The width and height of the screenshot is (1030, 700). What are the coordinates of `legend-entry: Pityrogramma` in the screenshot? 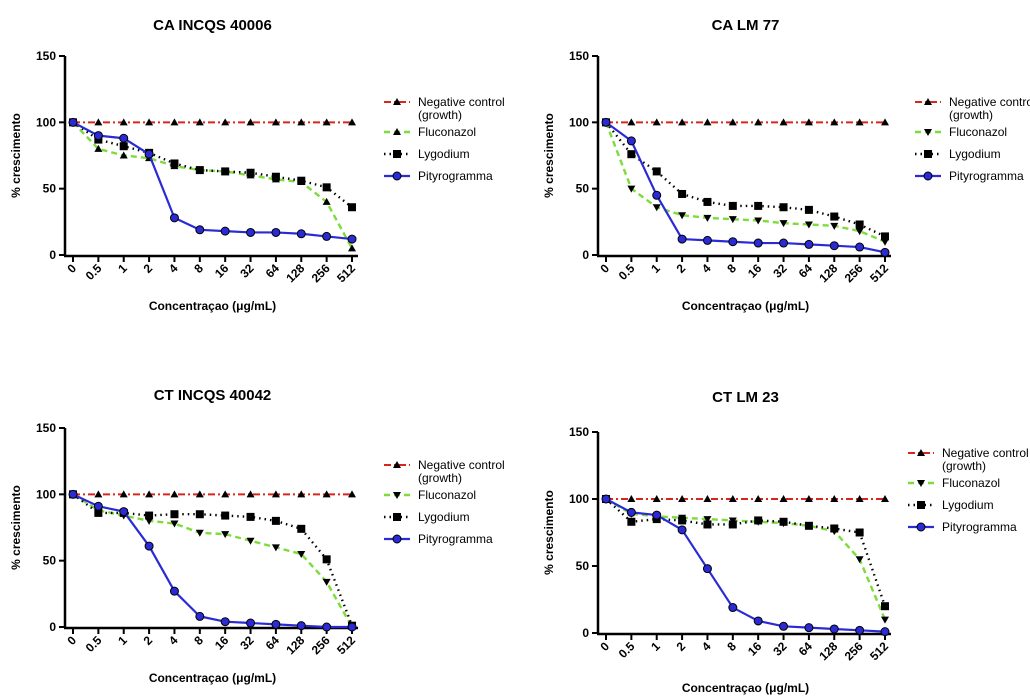 It's located at (969, 176).